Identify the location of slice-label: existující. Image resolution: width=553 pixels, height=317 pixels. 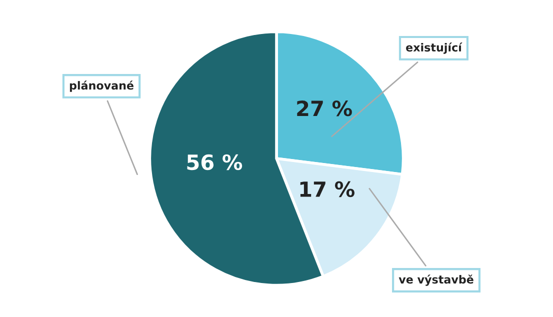
(434, 48).